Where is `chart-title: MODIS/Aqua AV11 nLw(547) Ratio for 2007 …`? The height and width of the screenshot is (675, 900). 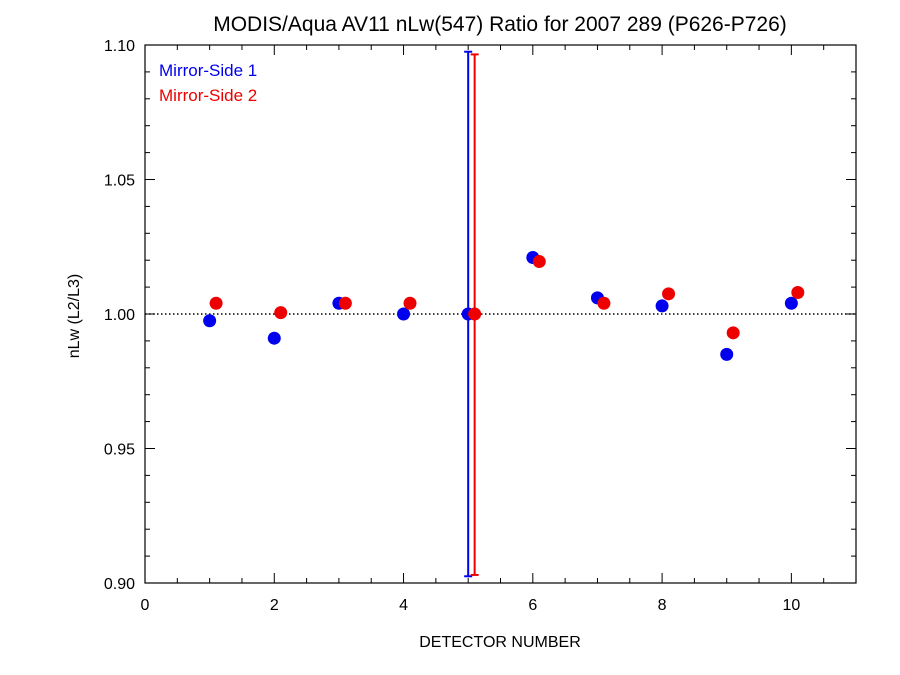 chart-title: MODIS/Aqua AV11 nLw(547) Ratio for 2007 … is located at coordinates (500, 24).